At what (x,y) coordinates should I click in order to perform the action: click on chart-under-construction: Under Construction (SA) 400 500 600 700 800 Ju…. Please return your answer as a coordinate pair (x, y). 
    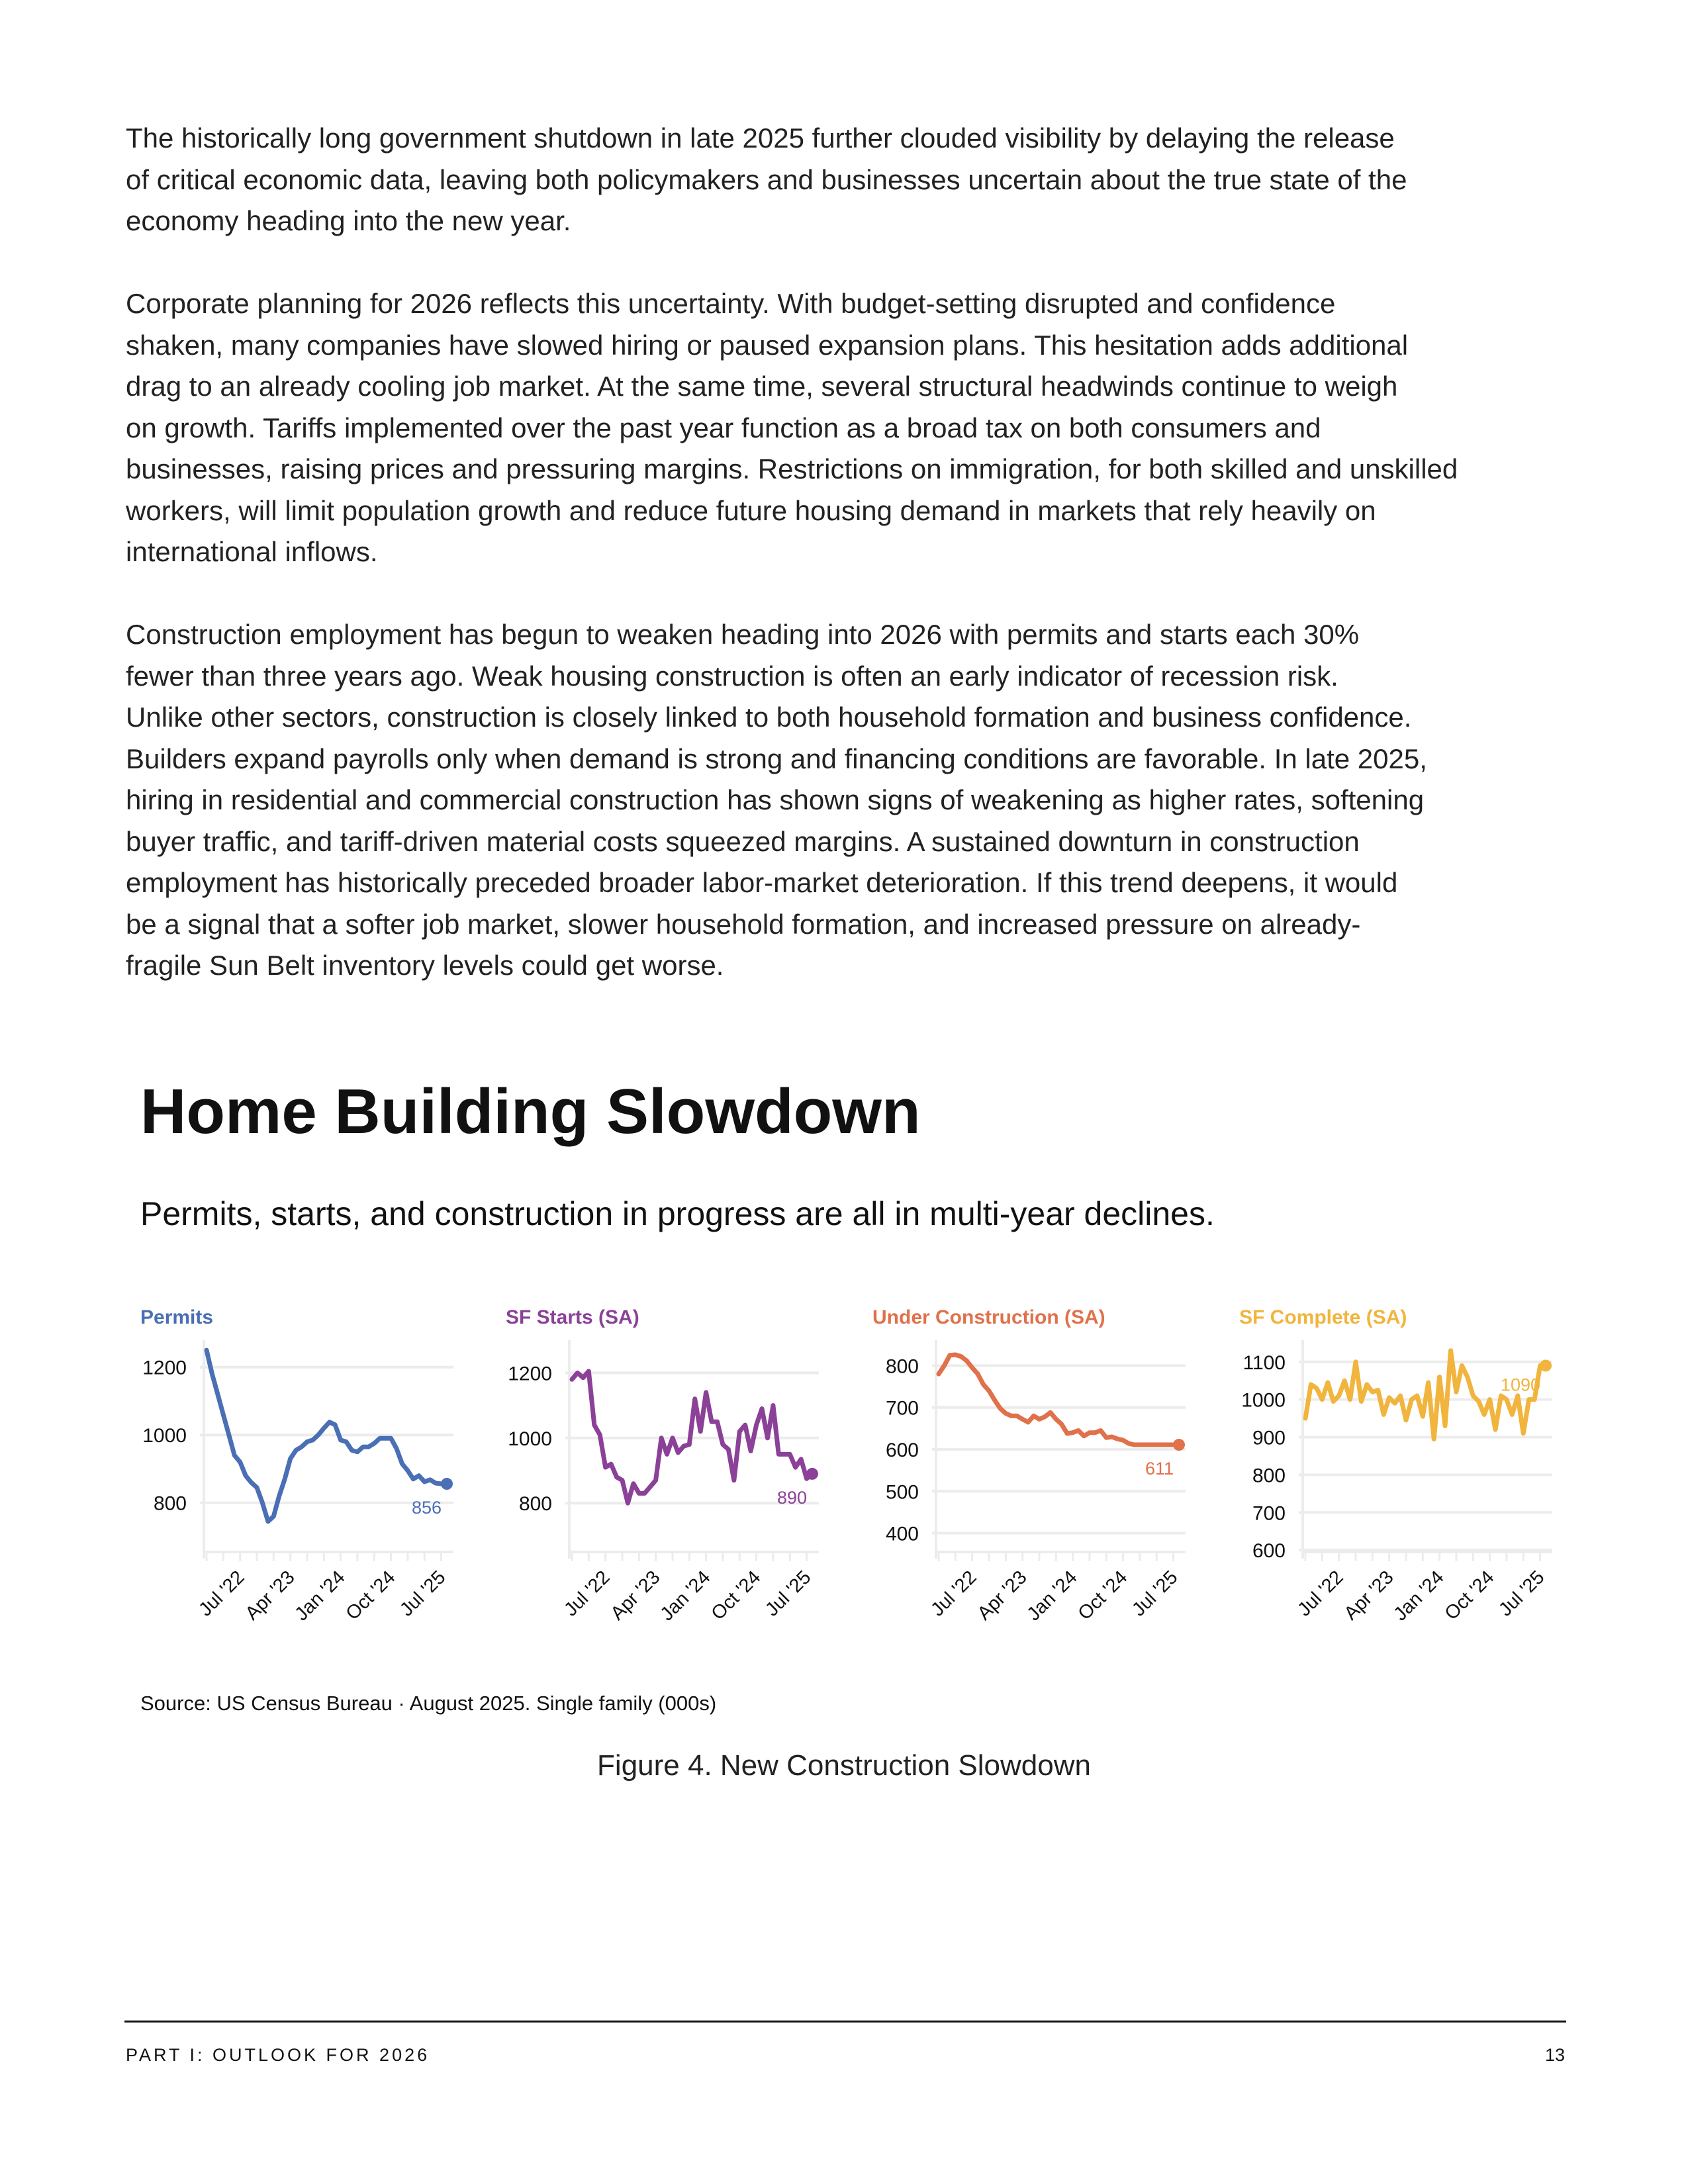
    Looking at the image, I should click on (1029, 1465).